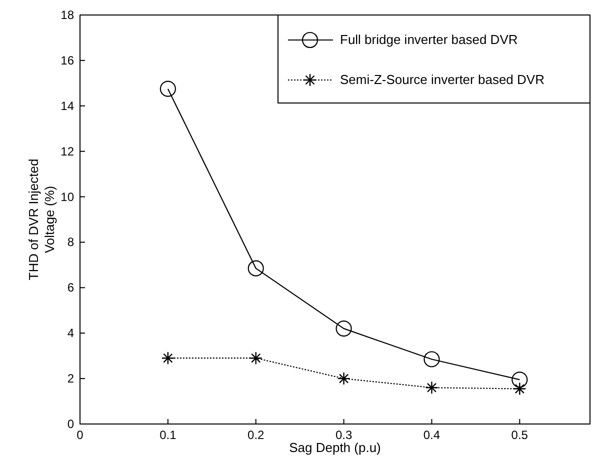 The image size is (609, 457). What do you see at coordinates (335, 447) in the screenshot?
I see `x-axis-title: Sag Depth (p.u)` at bounding box center [335, 447].